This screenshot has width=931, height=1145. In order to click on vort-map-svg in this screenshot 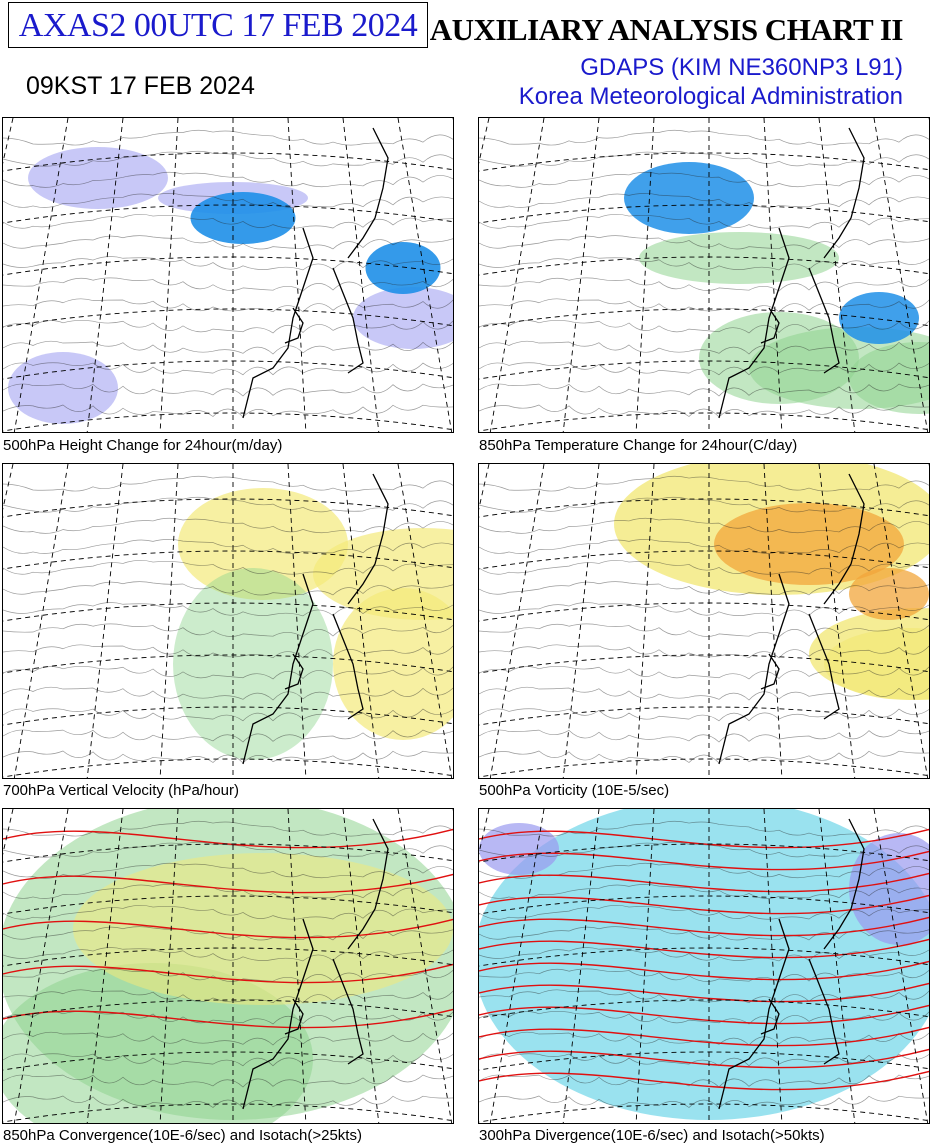, I will do `click(704, 621)`.